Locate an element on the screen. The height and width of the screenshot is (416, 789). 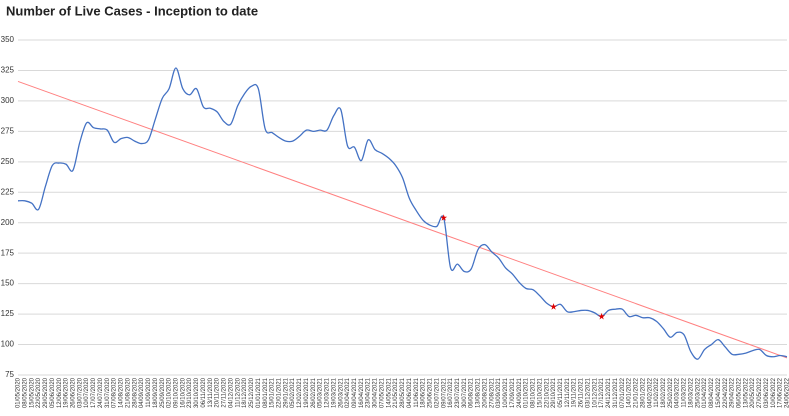
x-tick-label: 27/05/2022 is located at coordinates (760, 392).